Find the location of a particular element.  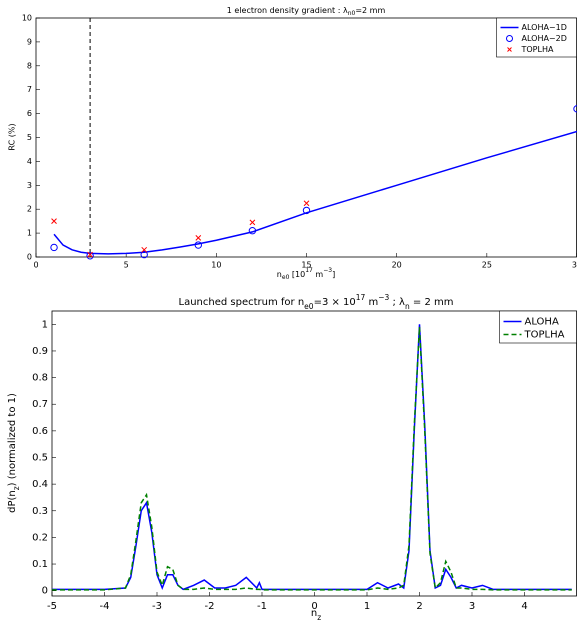

title-part: =3 × 10 is located at coordinates (335, 302).